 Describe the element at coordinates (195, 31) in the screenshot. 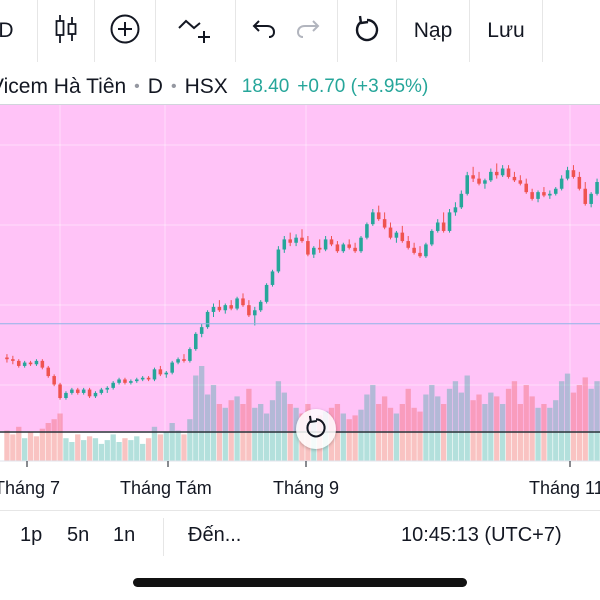

I see `indicators-button` at that location.